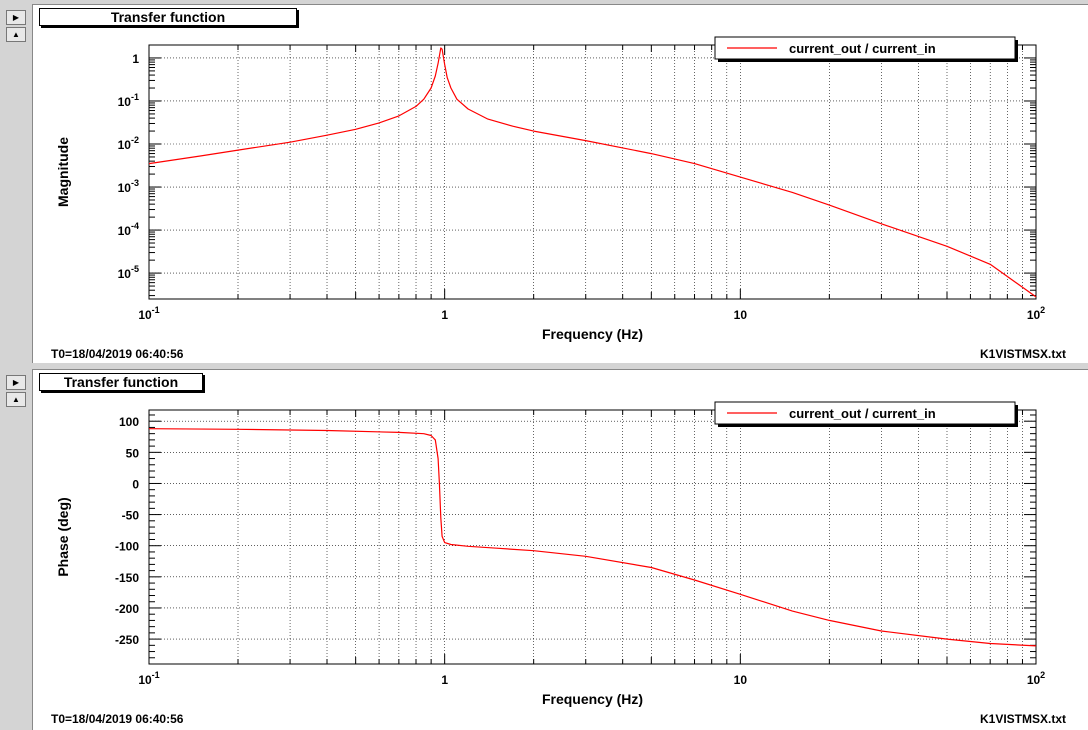 The width and height of the screenshot is (1088, 730). What do you see at coordinates (135, 226) in the screenshot?
I see `y-tick-exponent: -4` at bounding box center [135, 226].